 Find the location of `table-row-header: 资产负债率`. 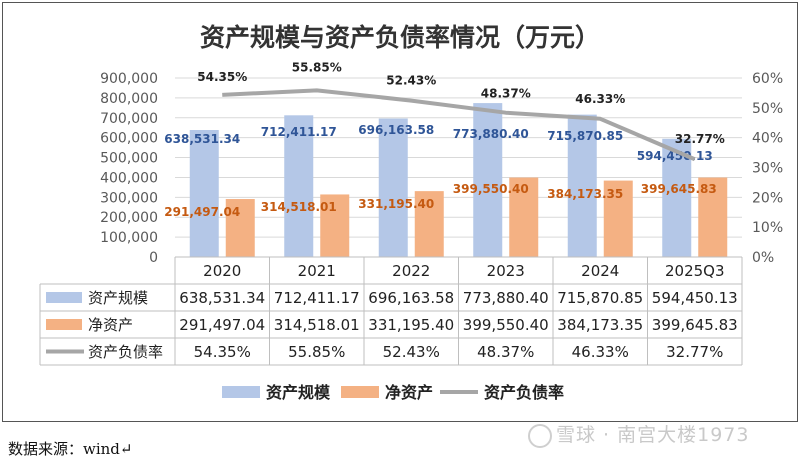

table-row-header: 资产负债率 is located at coordinates (125, 352).